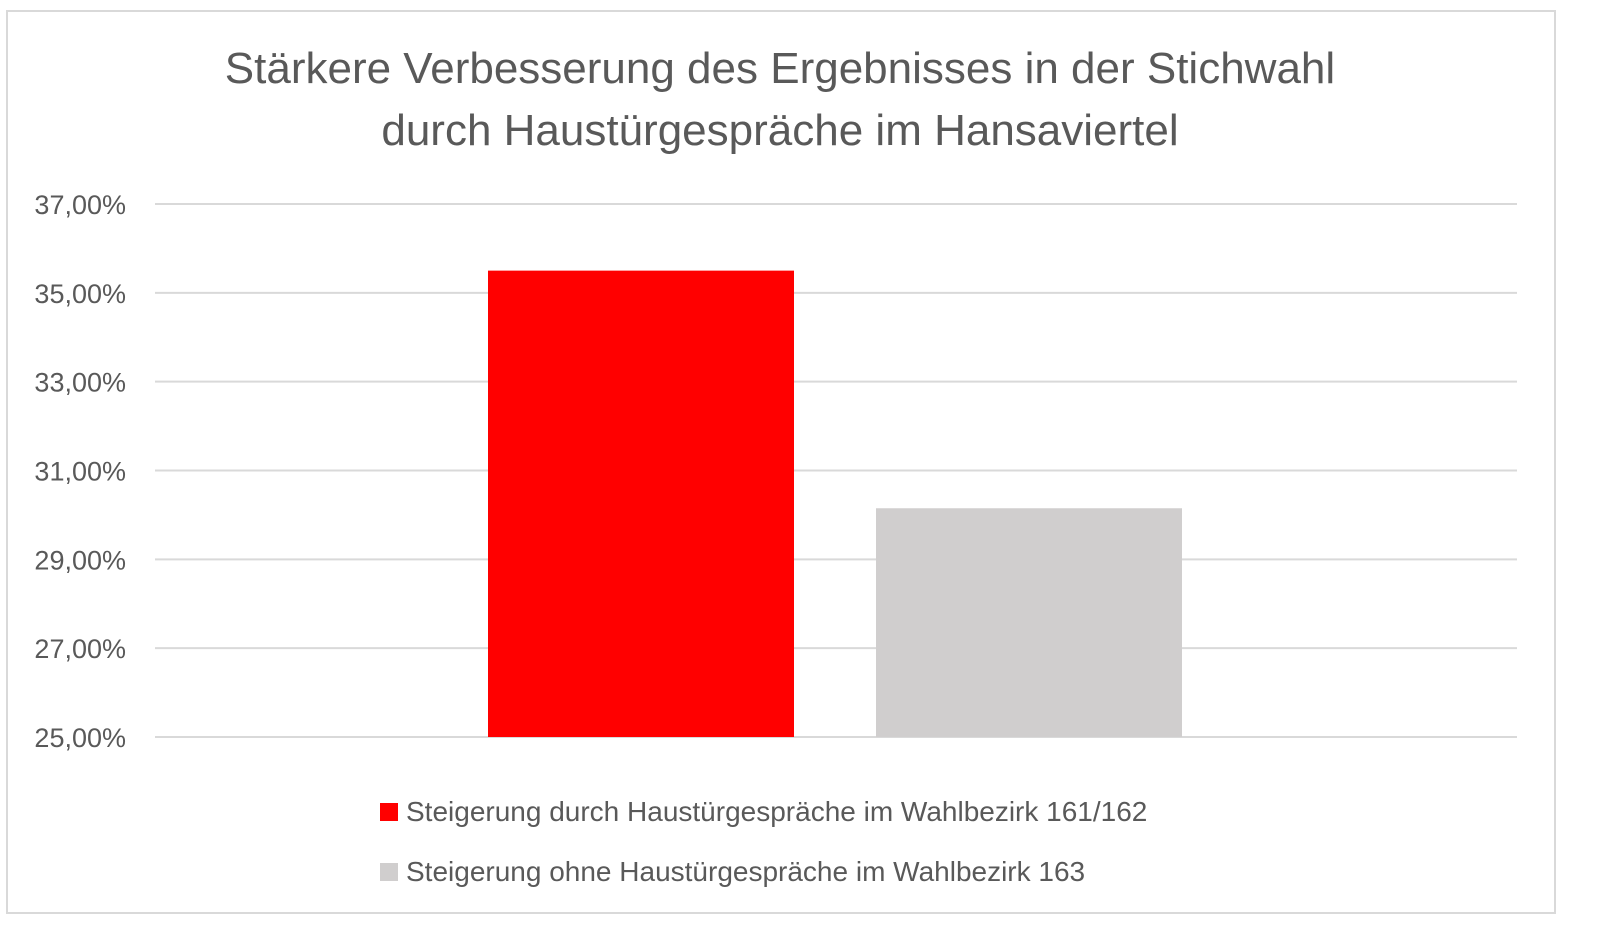 Image resolution: width=1600 pixels, height=945 pixels. What do you see at coordinates (80, 294) in the screenshot?
I see `y-tick-label: 35,00%` at bounding box center [80, 294].